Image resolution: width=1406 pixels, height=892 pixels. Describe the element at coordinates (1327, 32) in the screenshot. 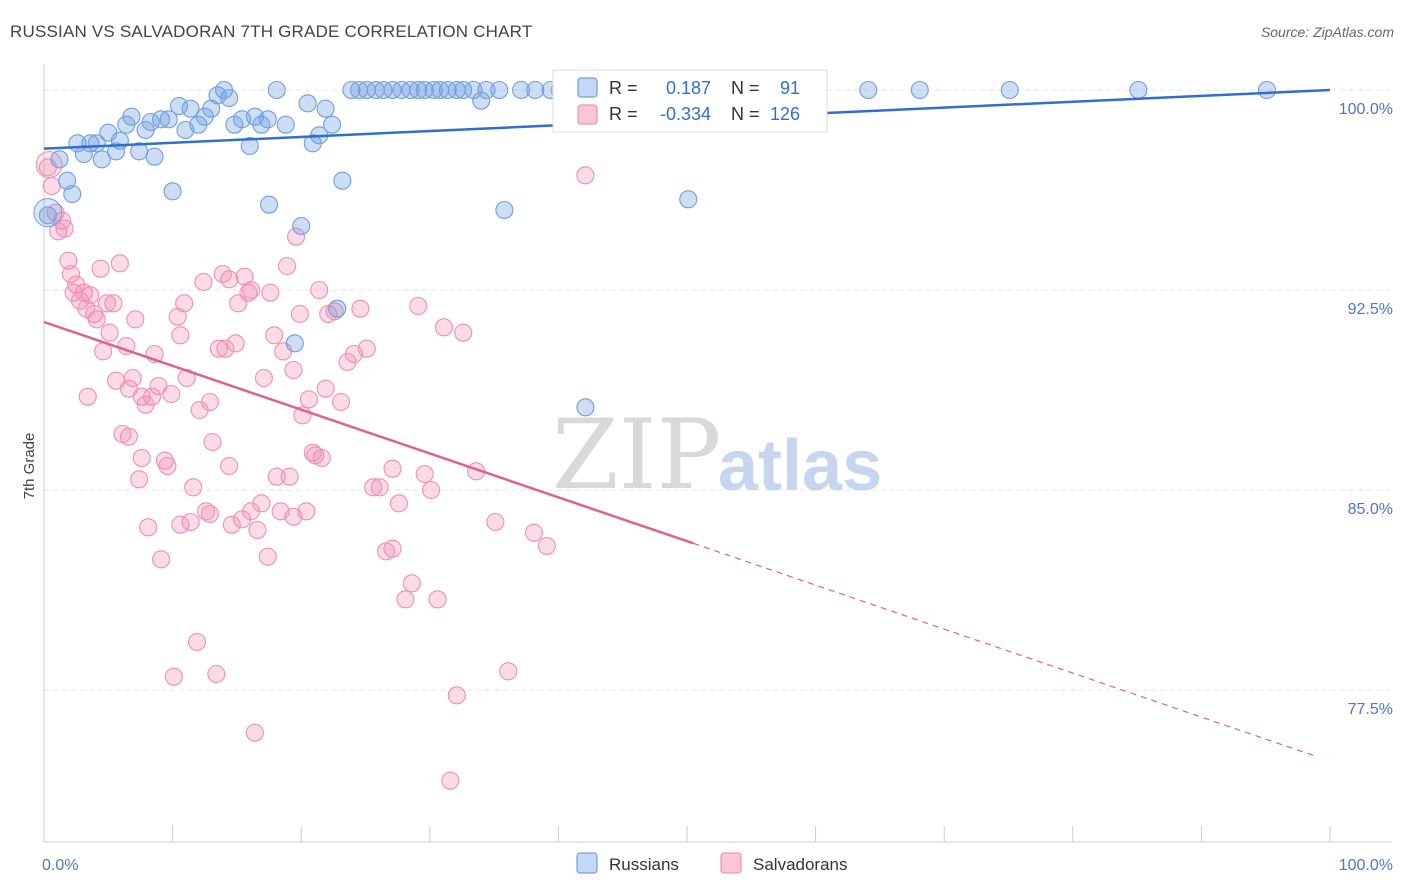

I see `source-label: Source: ZipAtlas.com` at that location.